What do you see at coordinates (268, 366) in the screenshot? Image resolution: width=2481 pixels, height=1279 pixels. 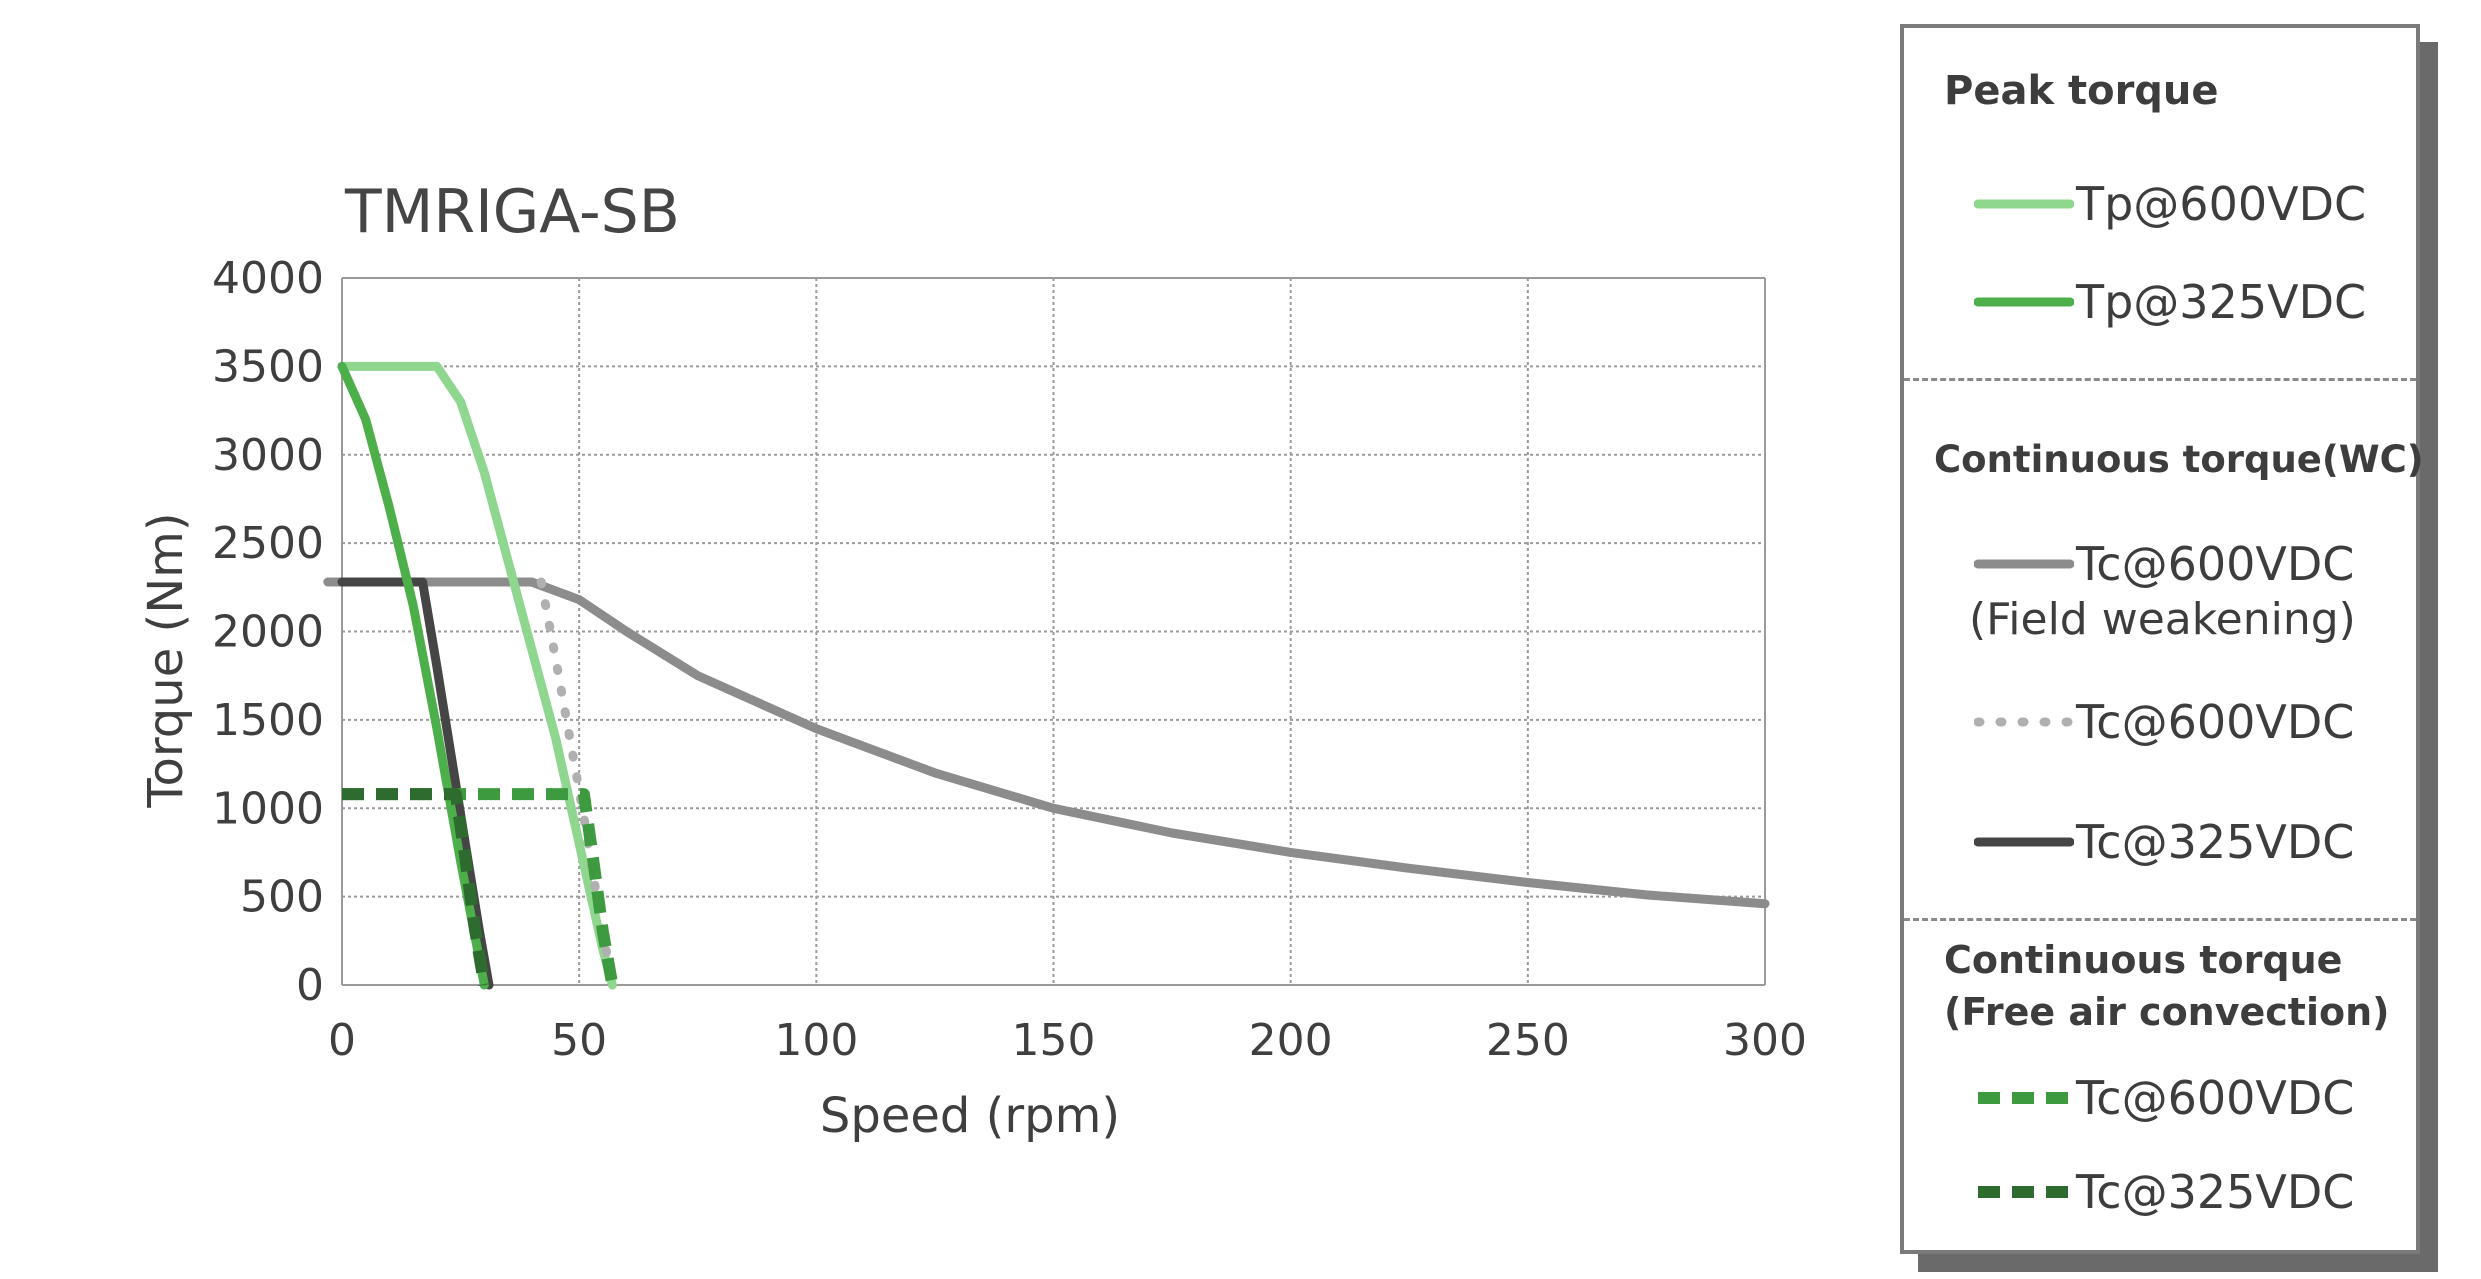 I see `y-tick-label: 3500` at bounding box center [268, 366].